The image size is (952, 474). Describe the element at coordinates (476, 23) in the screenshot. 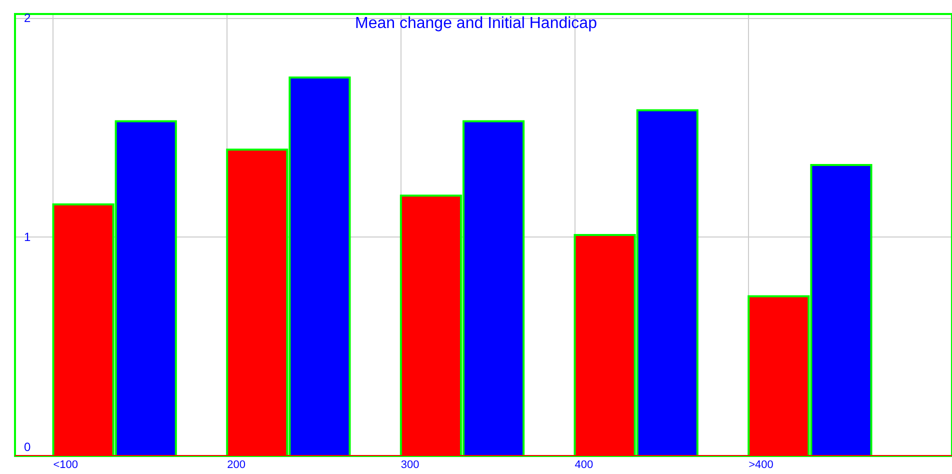

I see `chart-title: Mean change and Initial Handicap` at that location.